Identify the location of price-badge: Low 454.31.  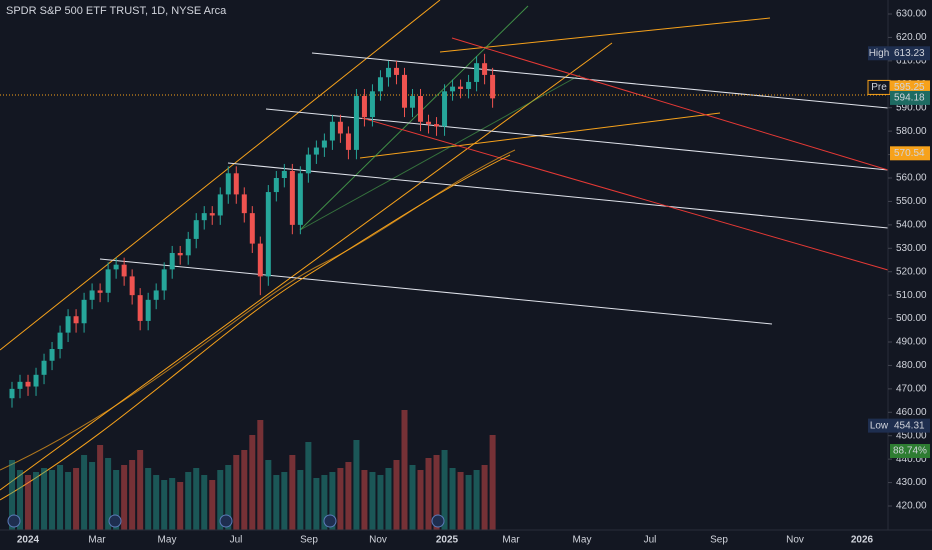
(899, 425).